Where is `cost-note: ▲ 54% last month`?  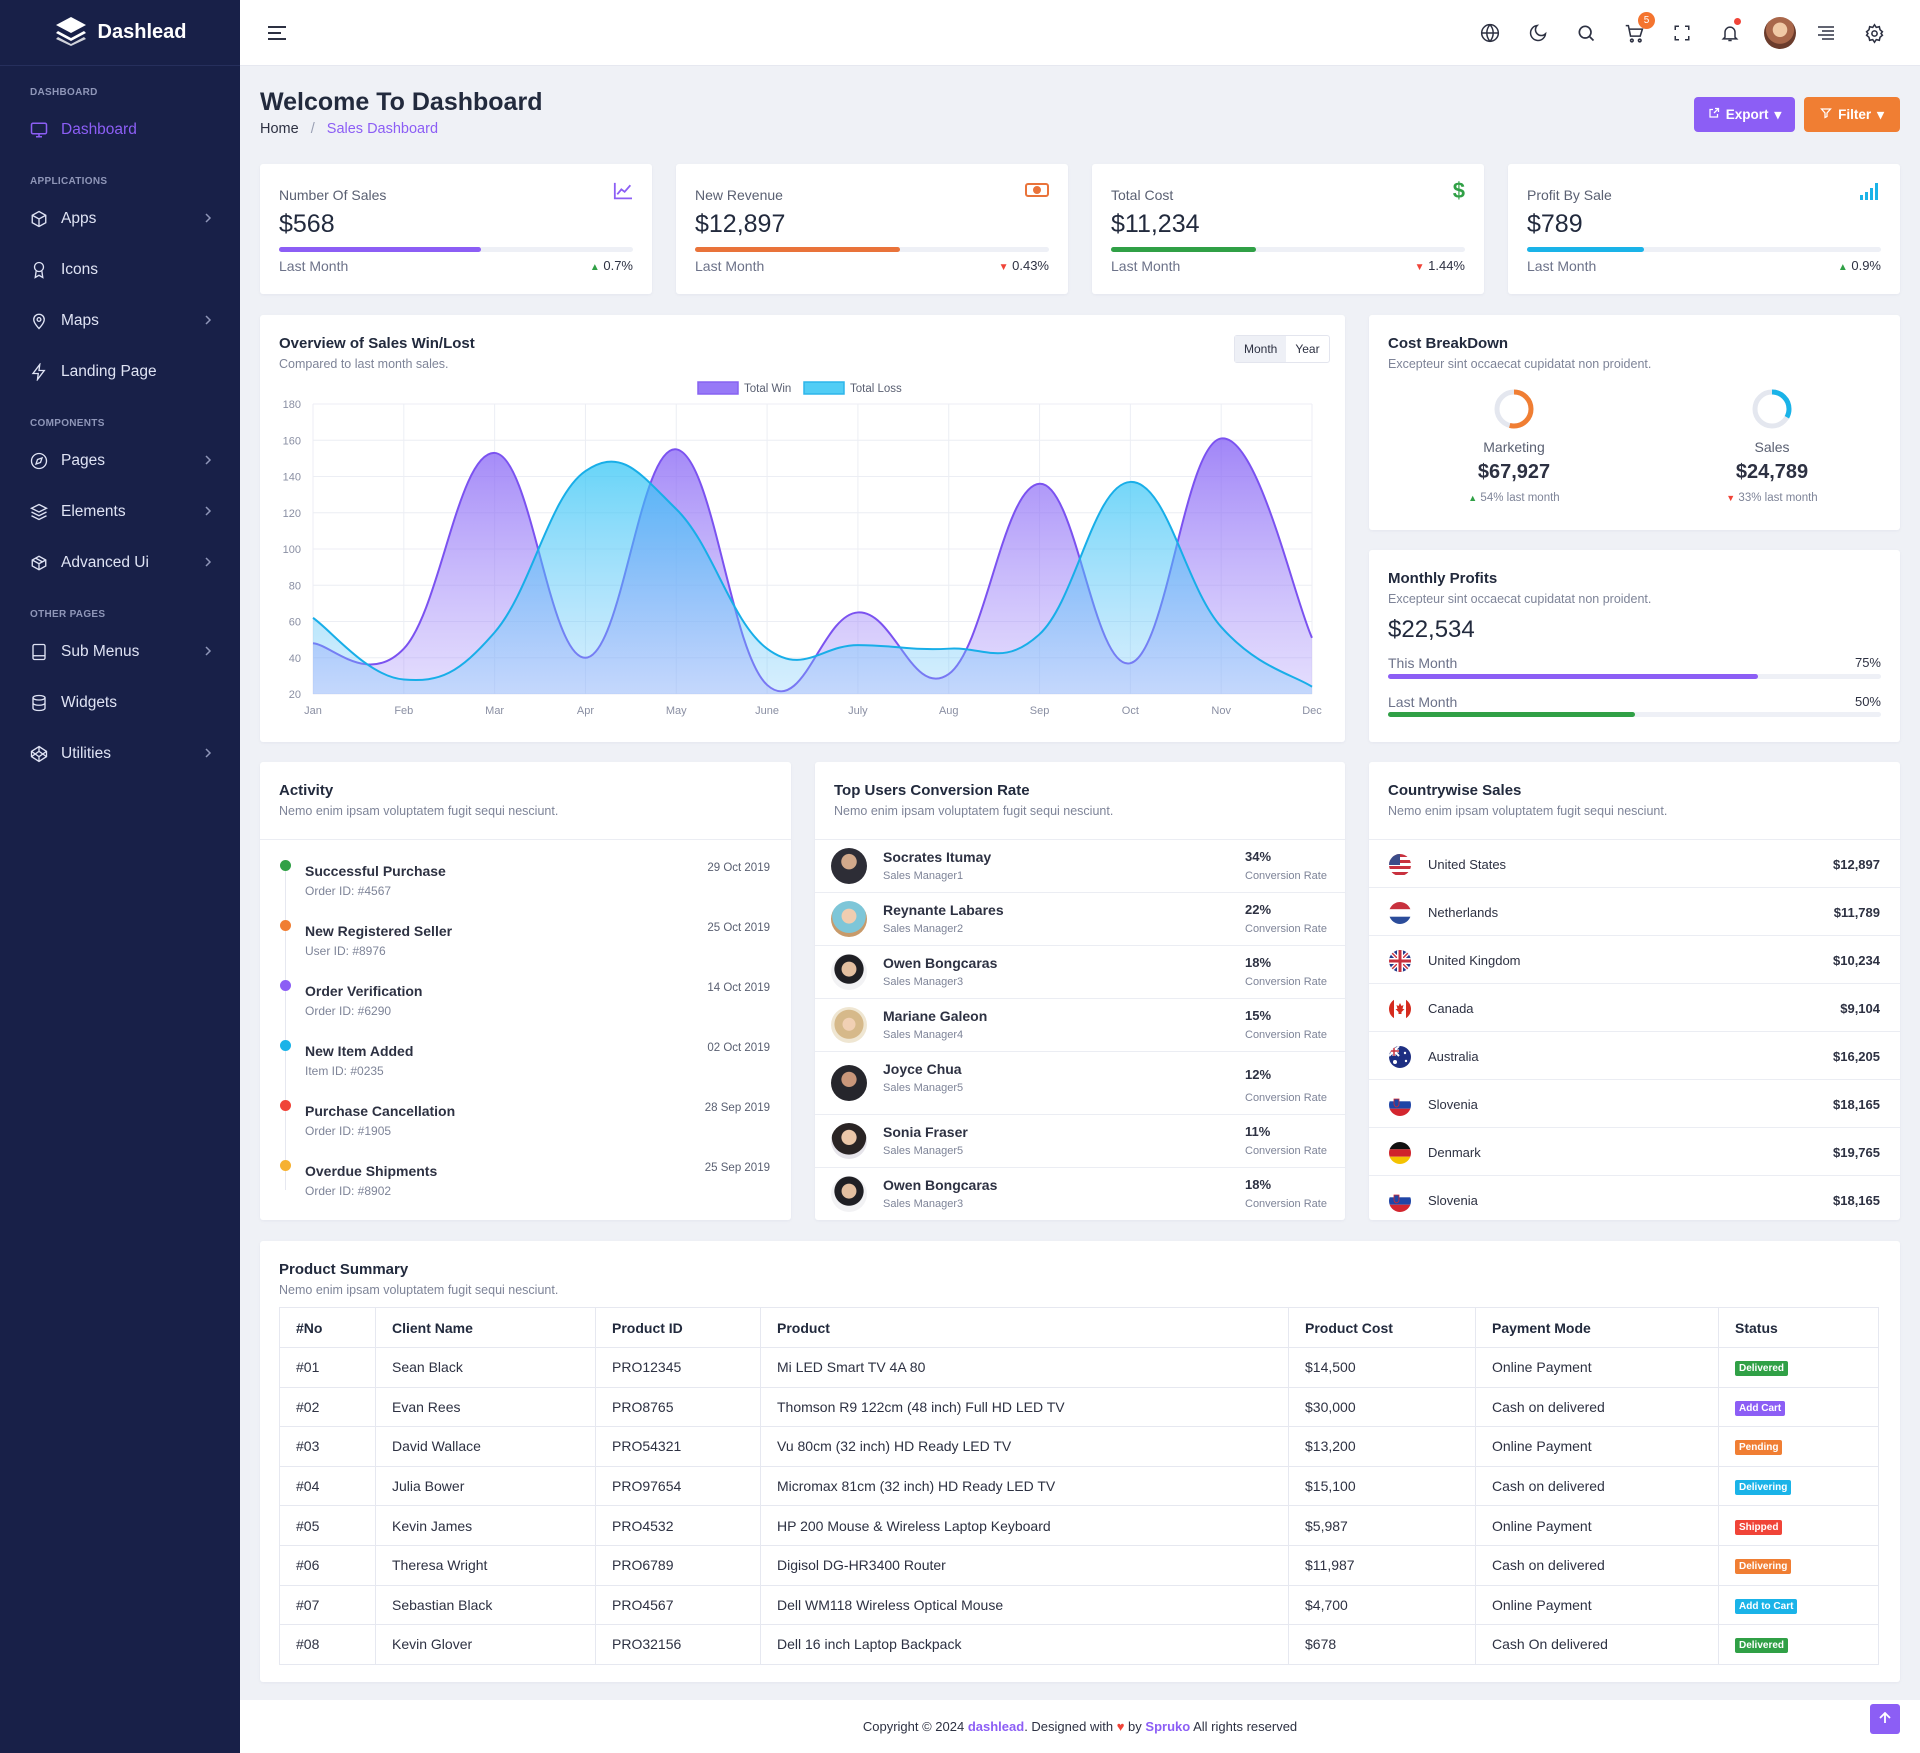 cost-note: ▲ 54% last month is located at coordinates (1514, 498).